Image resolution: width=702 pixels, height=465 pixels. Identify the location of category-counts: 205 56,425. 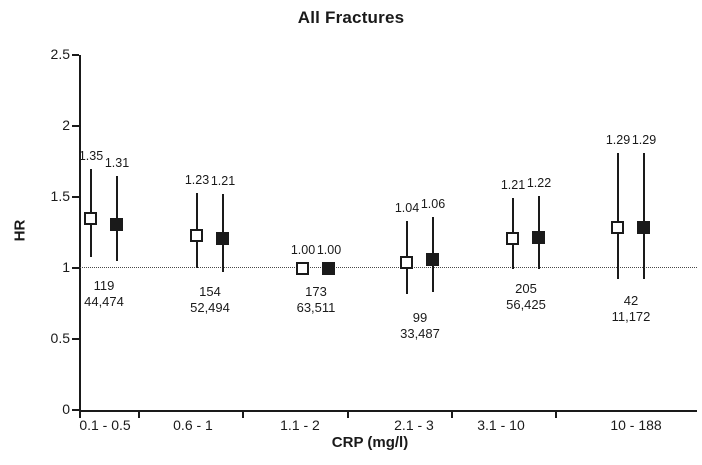
(526, 297).